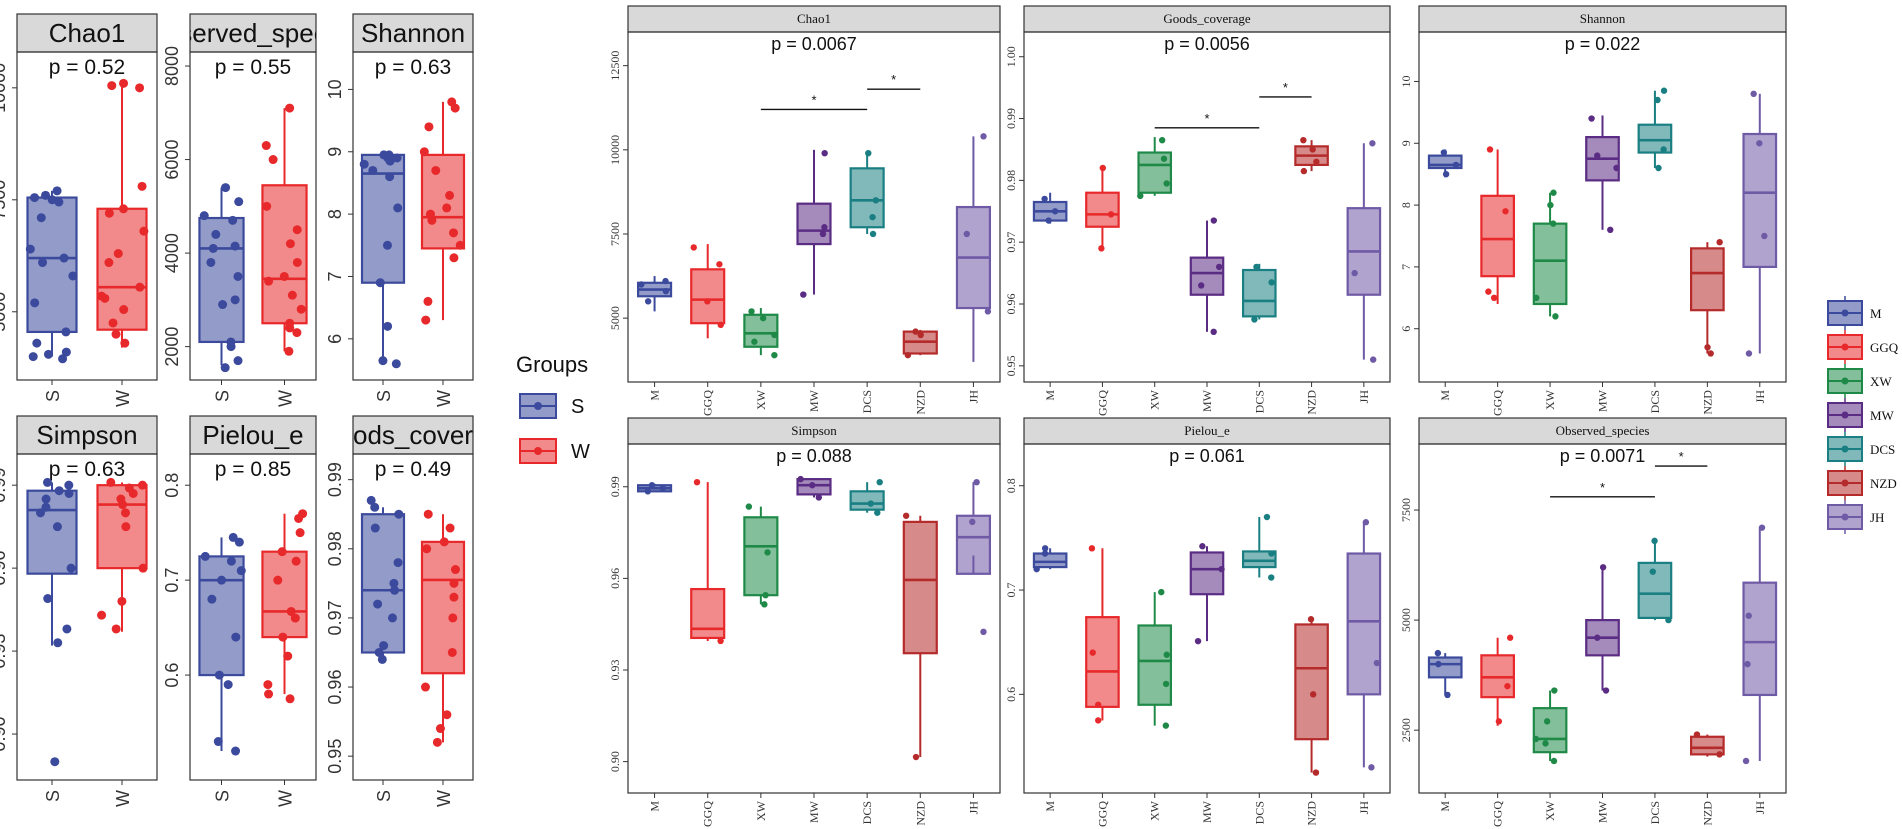 The height and width of the screenshot is (829, 1902). What do you see at coordinates (252, 435) in the screenshot?
I see `panel-title: Pielou_e` at bounding box center [252, 435].